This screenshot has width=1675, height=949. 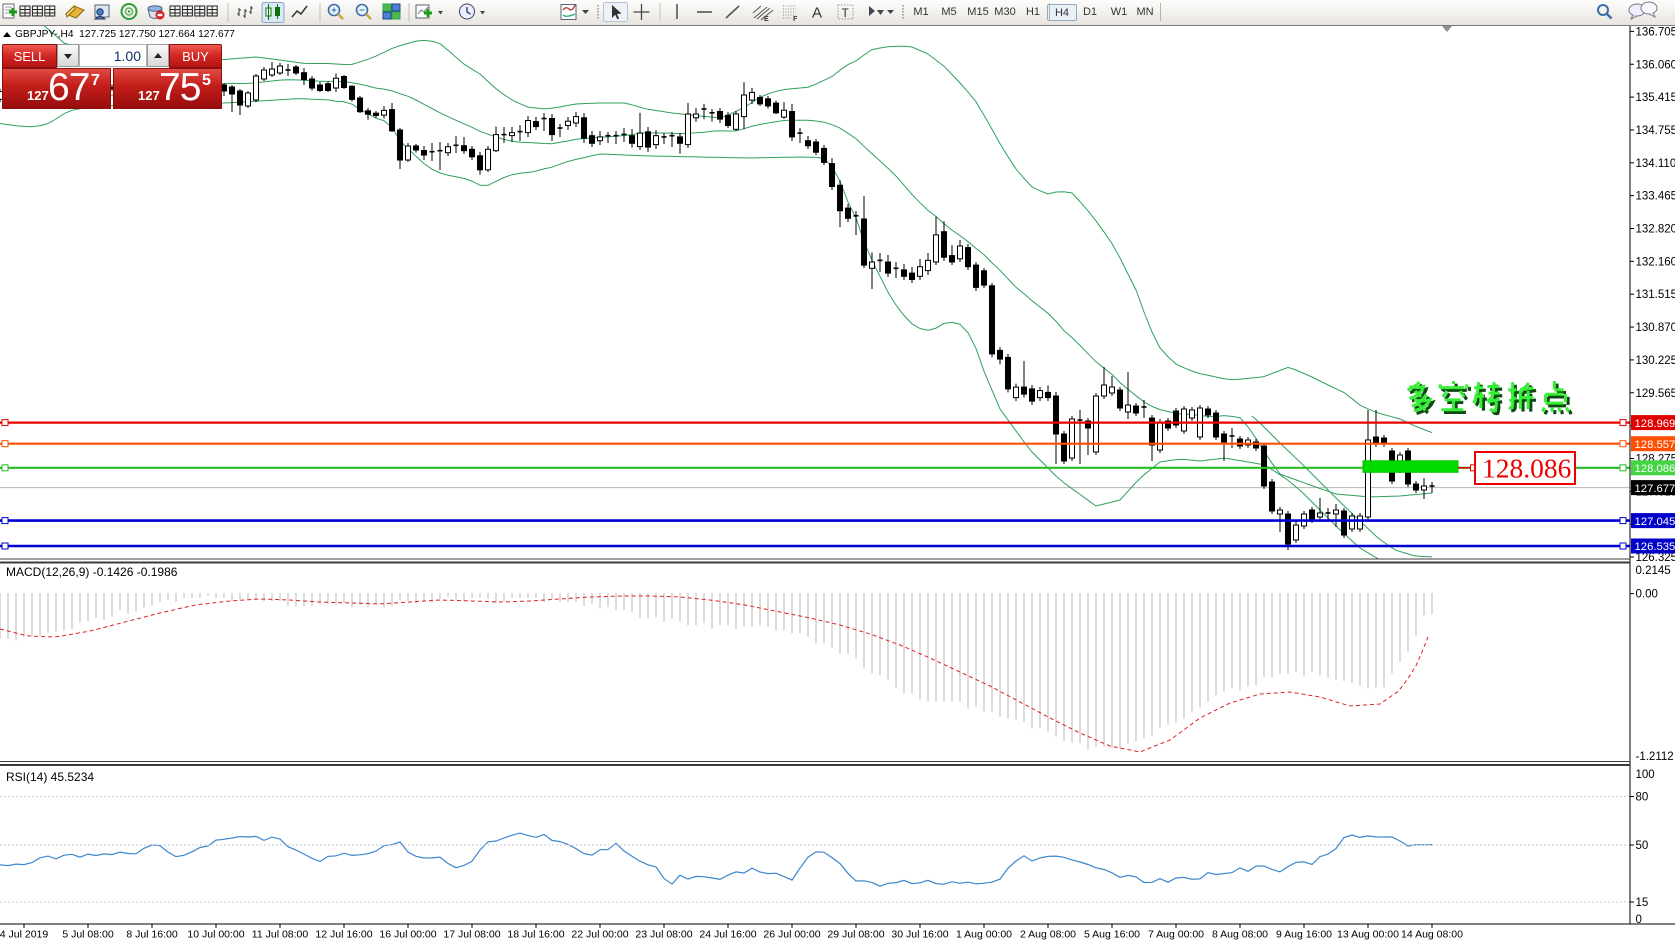 I want to click on svg-text: 14 Aug 08:00, so click(x=1432, y=935).